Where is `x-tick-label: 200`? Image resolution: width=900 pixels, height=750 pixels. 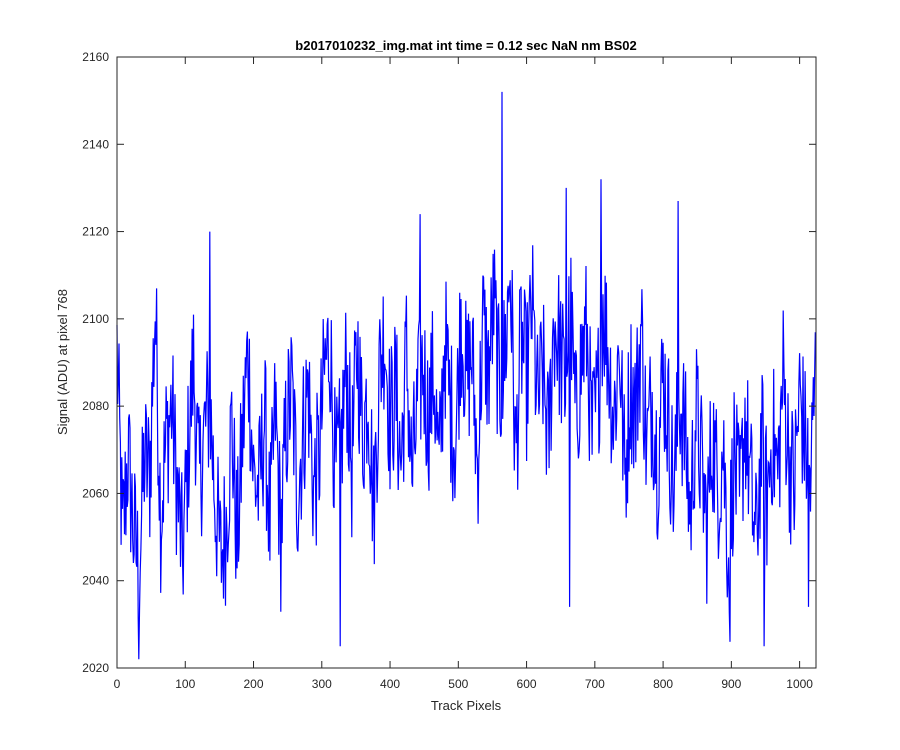
x-tick-label: 200 is located at coordinates (254, 684).